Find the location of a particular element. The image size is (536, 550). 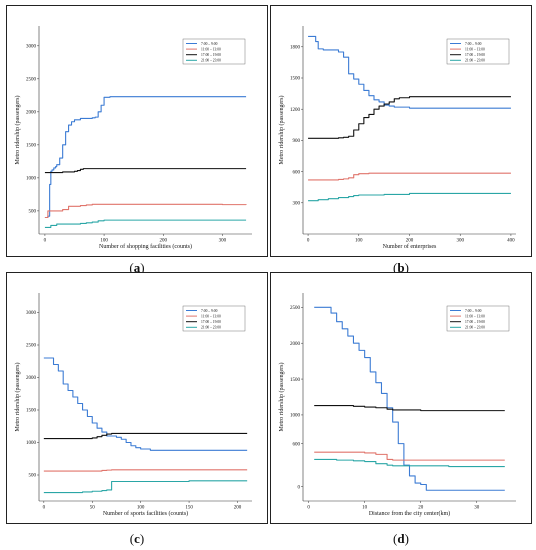

y-tick-label: 1800 is located at coordinates (295, 48).